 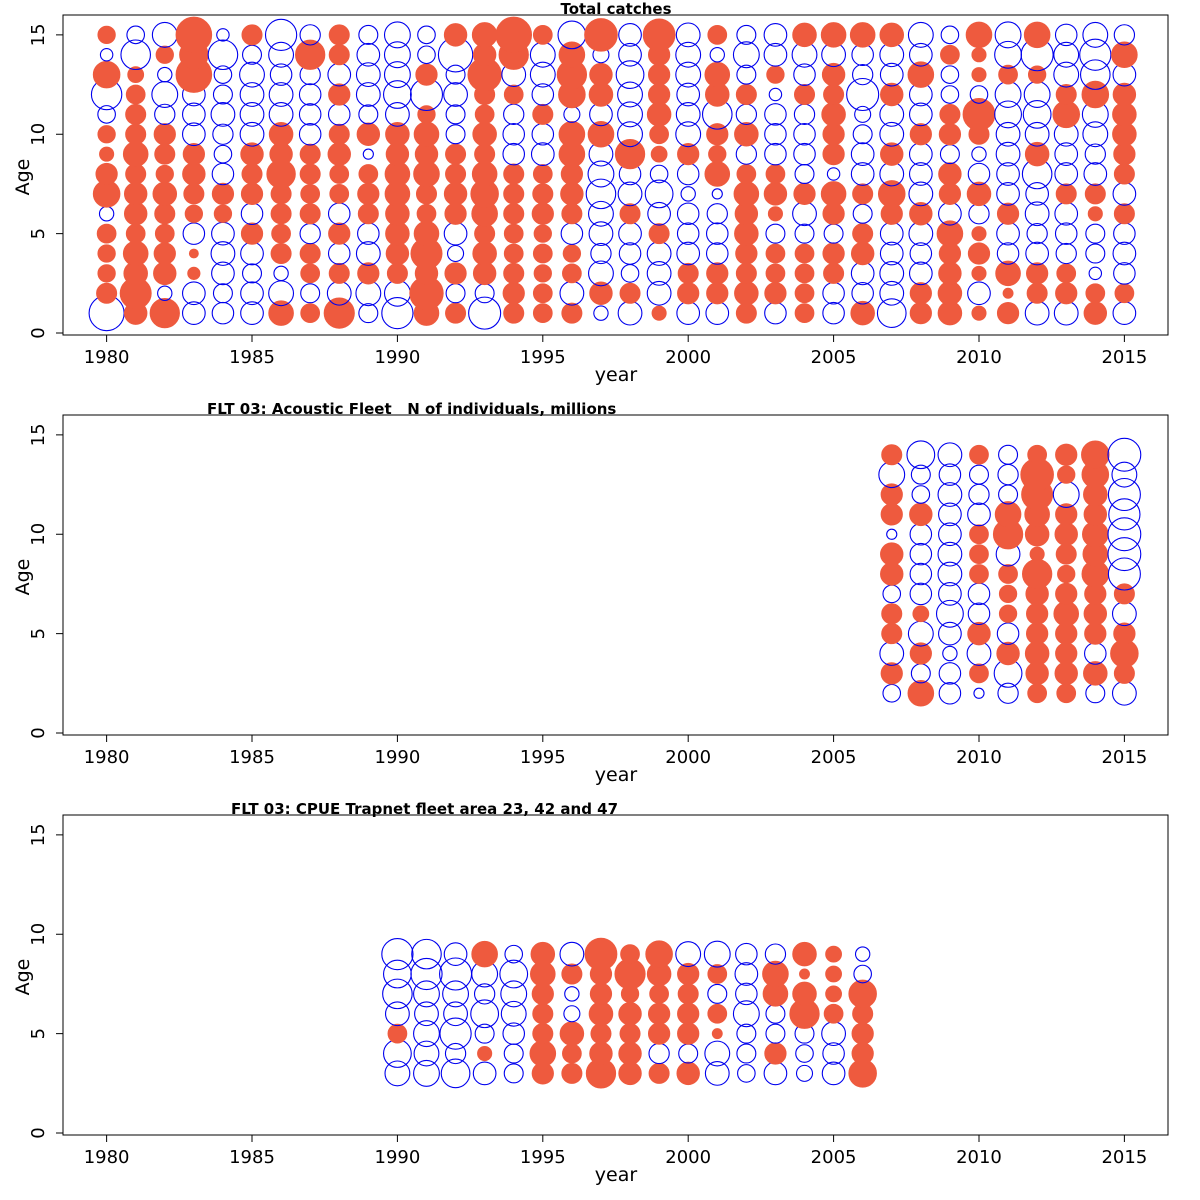 I want to click on y-tick-label: 5, so click(x=38, y=233).